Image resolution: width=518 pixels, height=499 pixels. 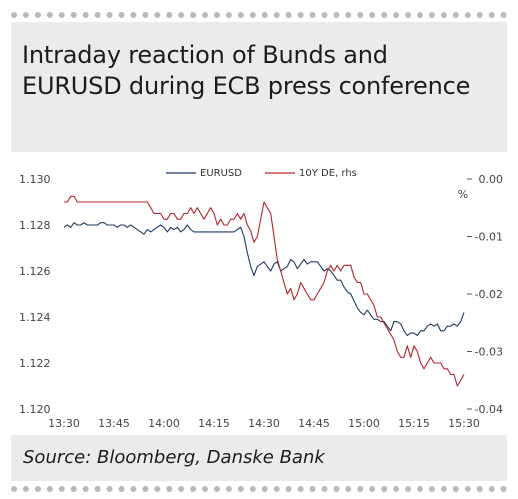 What do you see at coordinates (489, 294) in the screenshot?
I see `right-tick-label: -0.02` at bounding box center [489, 294].